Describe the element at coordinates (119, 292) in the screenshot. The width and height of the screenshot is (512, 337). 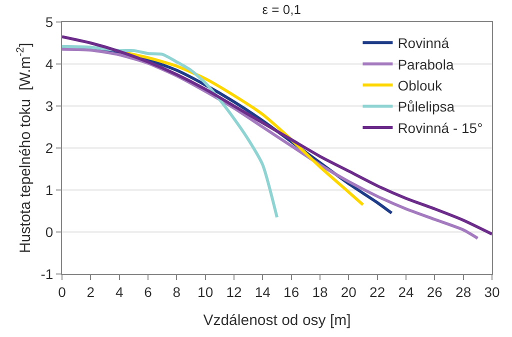
I see `x-tick-label: 4` at that location.